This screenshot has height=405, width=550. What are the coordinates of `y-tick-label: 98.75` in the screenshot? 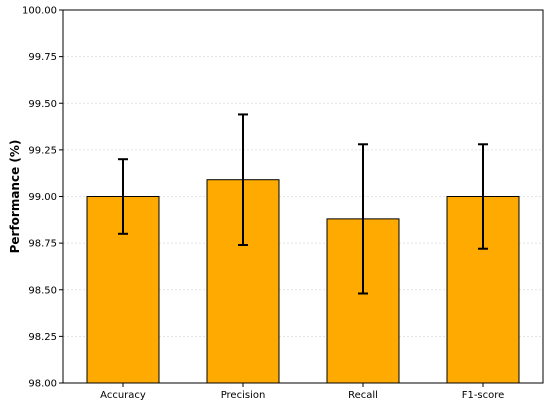 It's located at (42, 244).